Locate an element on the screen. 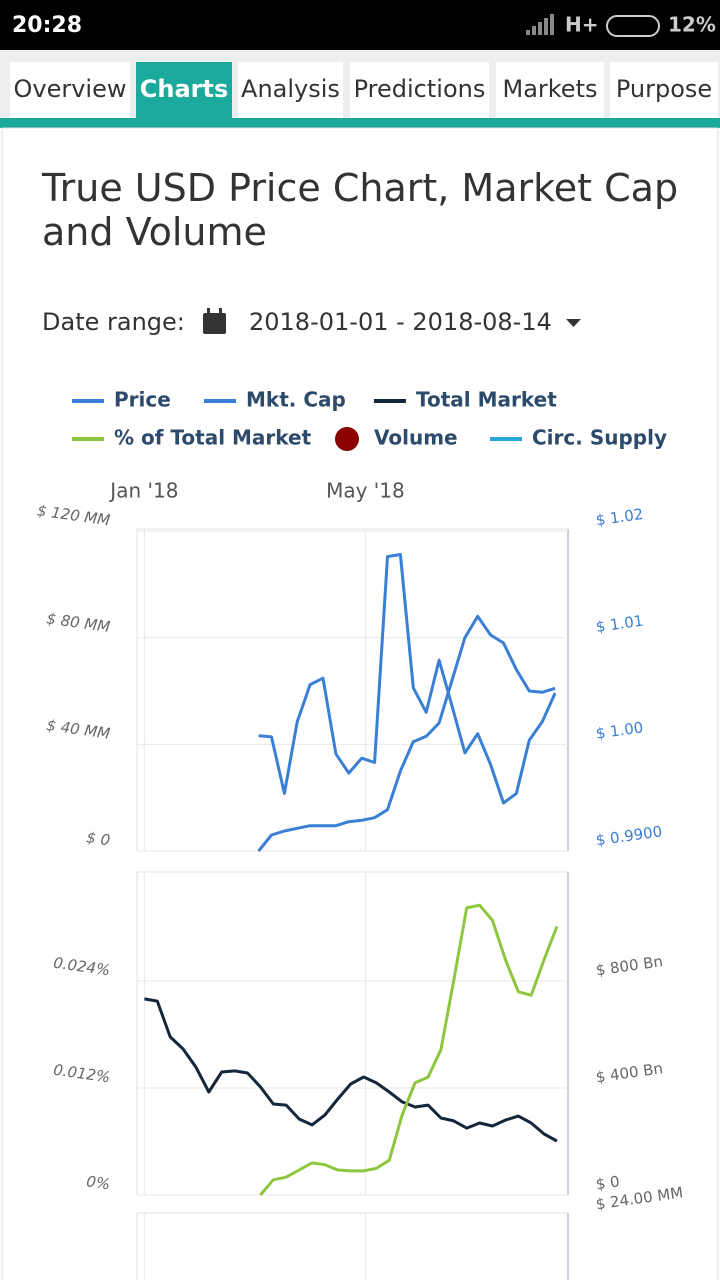 This screenshot has height=1280, width=720. y-tick-label: 0% is located at coordinates (98, 1182).